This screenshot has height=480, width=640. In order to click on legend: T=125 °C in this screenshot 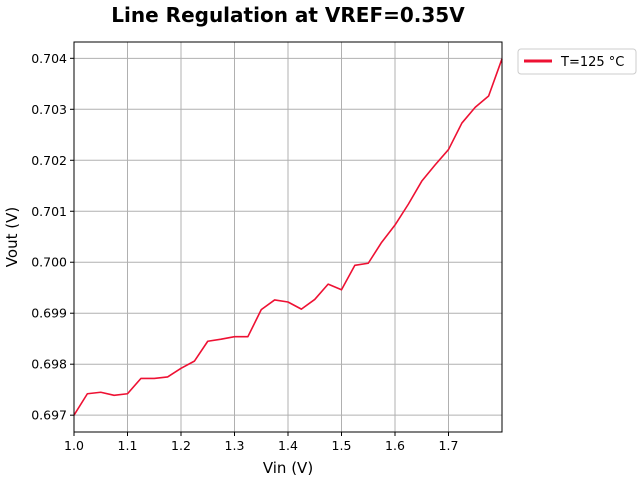, I will do `click(577, 61)`.